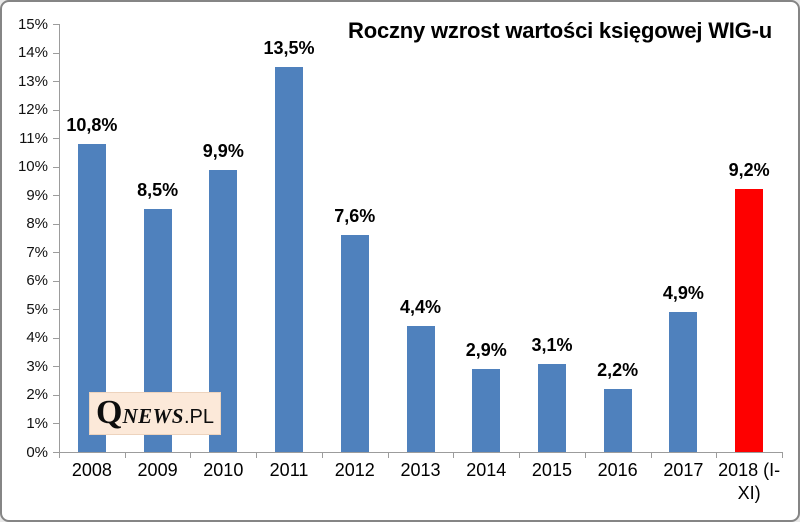 Image resolution: width=800 pixels, height=522 pixels. Describe the element at coordinates (198, 417) in the screenshot. I see `watermark-pl-text: .PL` at that location.